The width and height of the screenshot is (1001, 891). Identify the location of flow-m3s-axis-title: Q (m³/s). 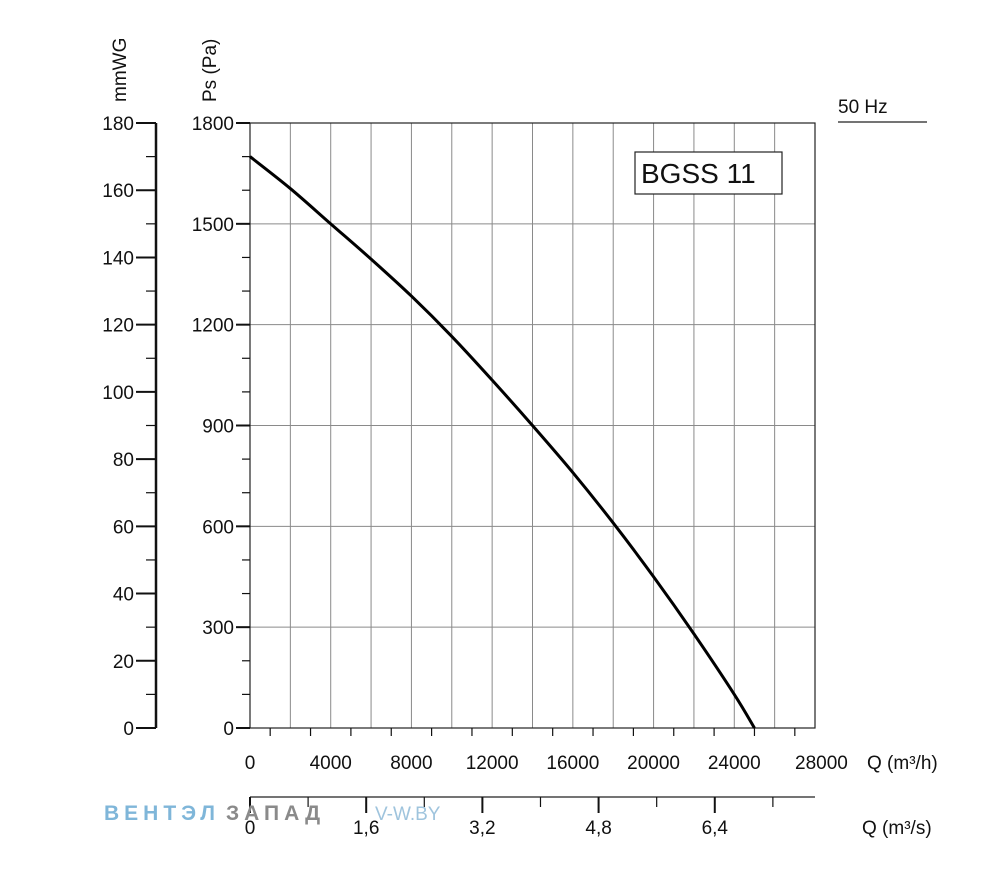
(897, 828).